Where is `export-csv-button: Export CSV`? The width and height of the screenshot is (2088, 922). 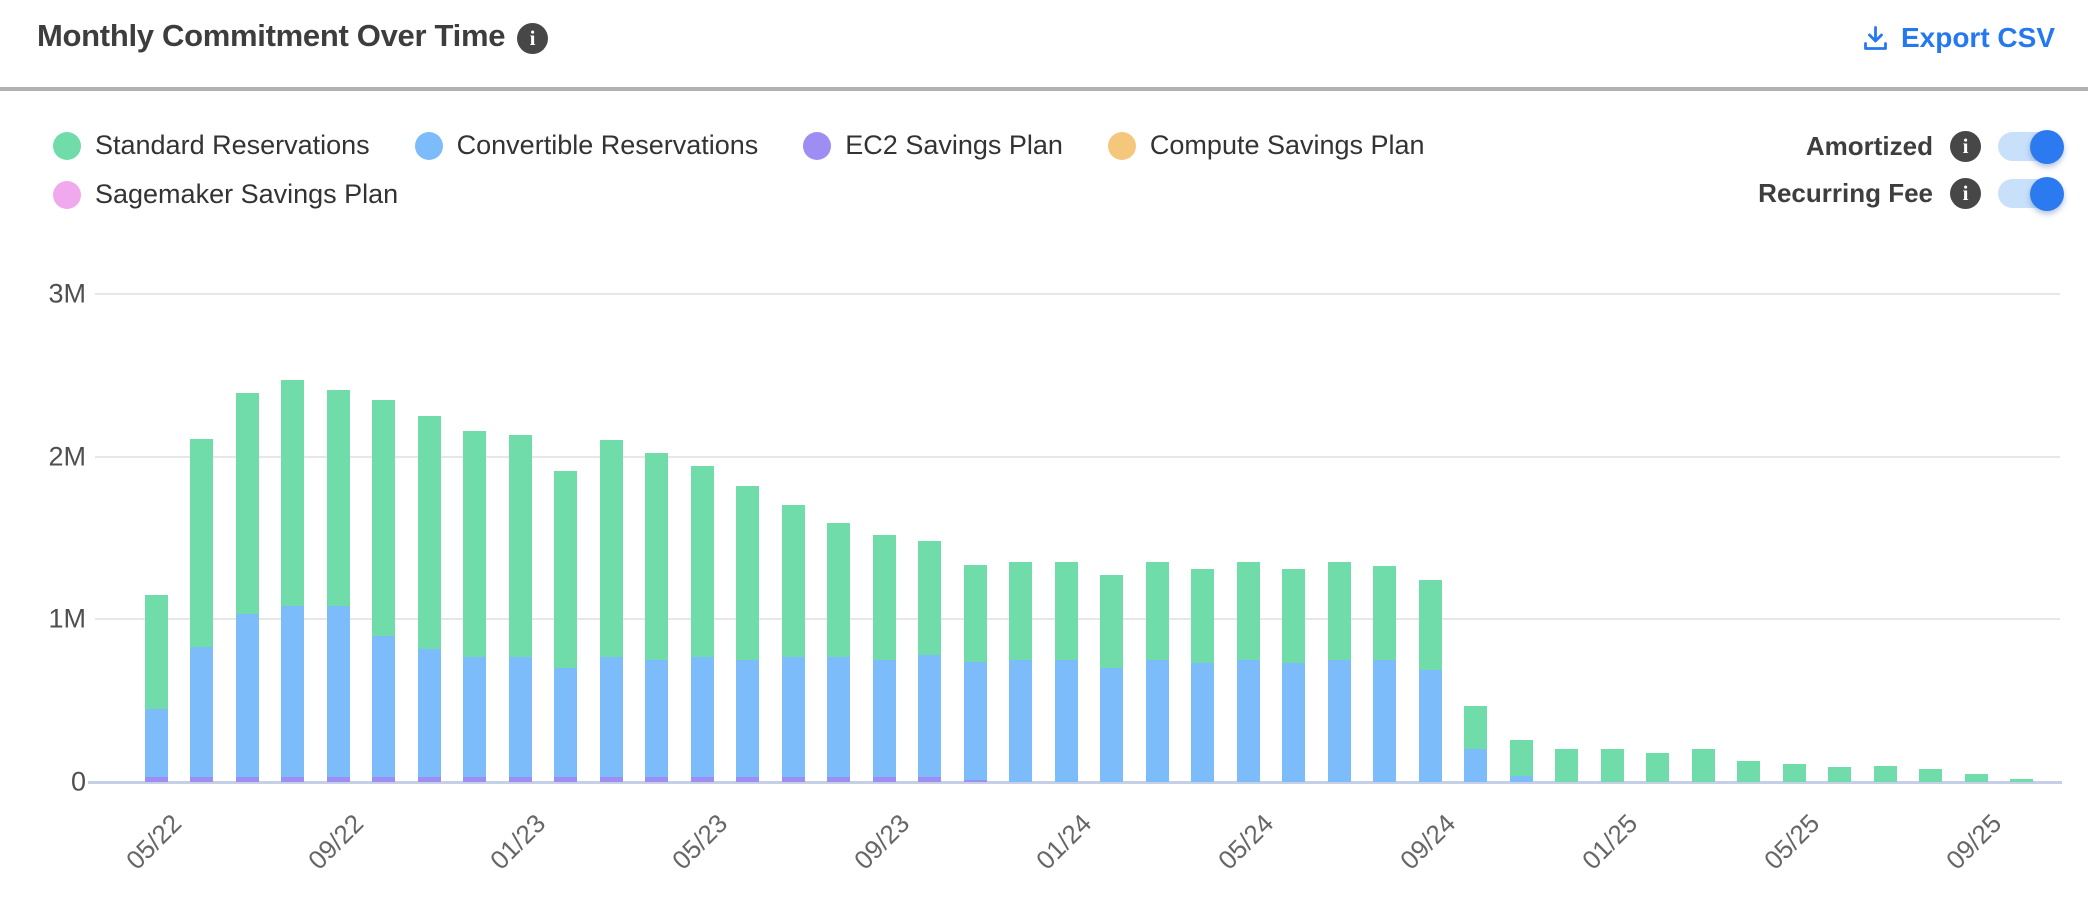
export-csv-button: Export CSV is located at coordinates (1957, 38).